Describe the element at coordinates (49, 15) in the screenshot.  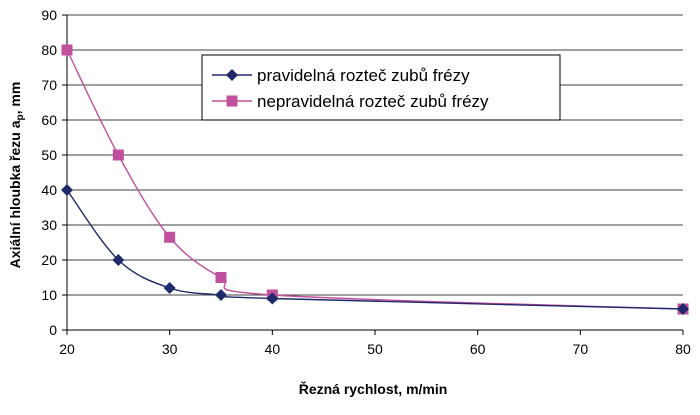
I see `y-tick-label: 90` at that location.